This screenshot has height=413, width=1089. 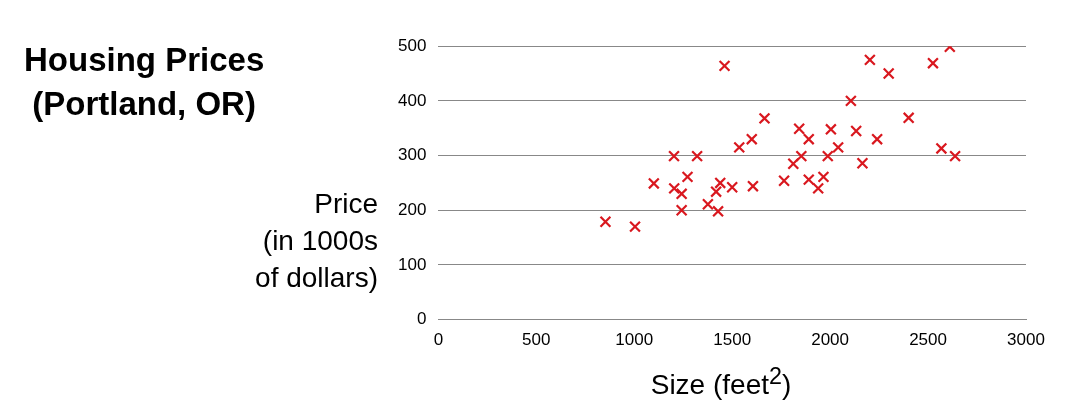 What do you see at coordinates (732, 340) in the screenshot?
I see `x-tick-label: 1500` at bounding box center [732, 340].